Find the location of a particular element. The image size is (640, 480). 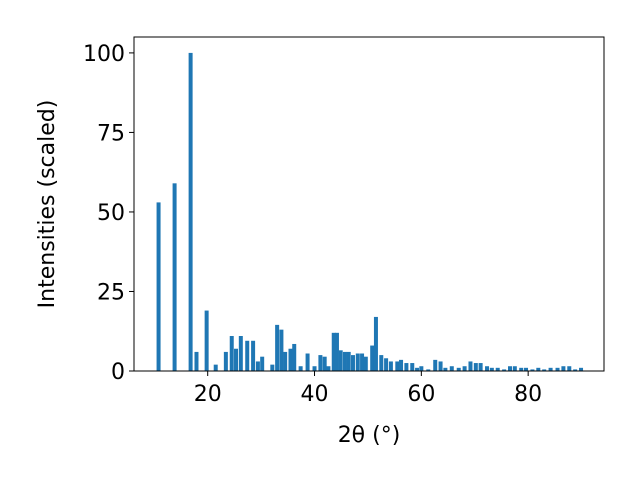

x-tick-label: 60 is located at coordinates (421, 394).